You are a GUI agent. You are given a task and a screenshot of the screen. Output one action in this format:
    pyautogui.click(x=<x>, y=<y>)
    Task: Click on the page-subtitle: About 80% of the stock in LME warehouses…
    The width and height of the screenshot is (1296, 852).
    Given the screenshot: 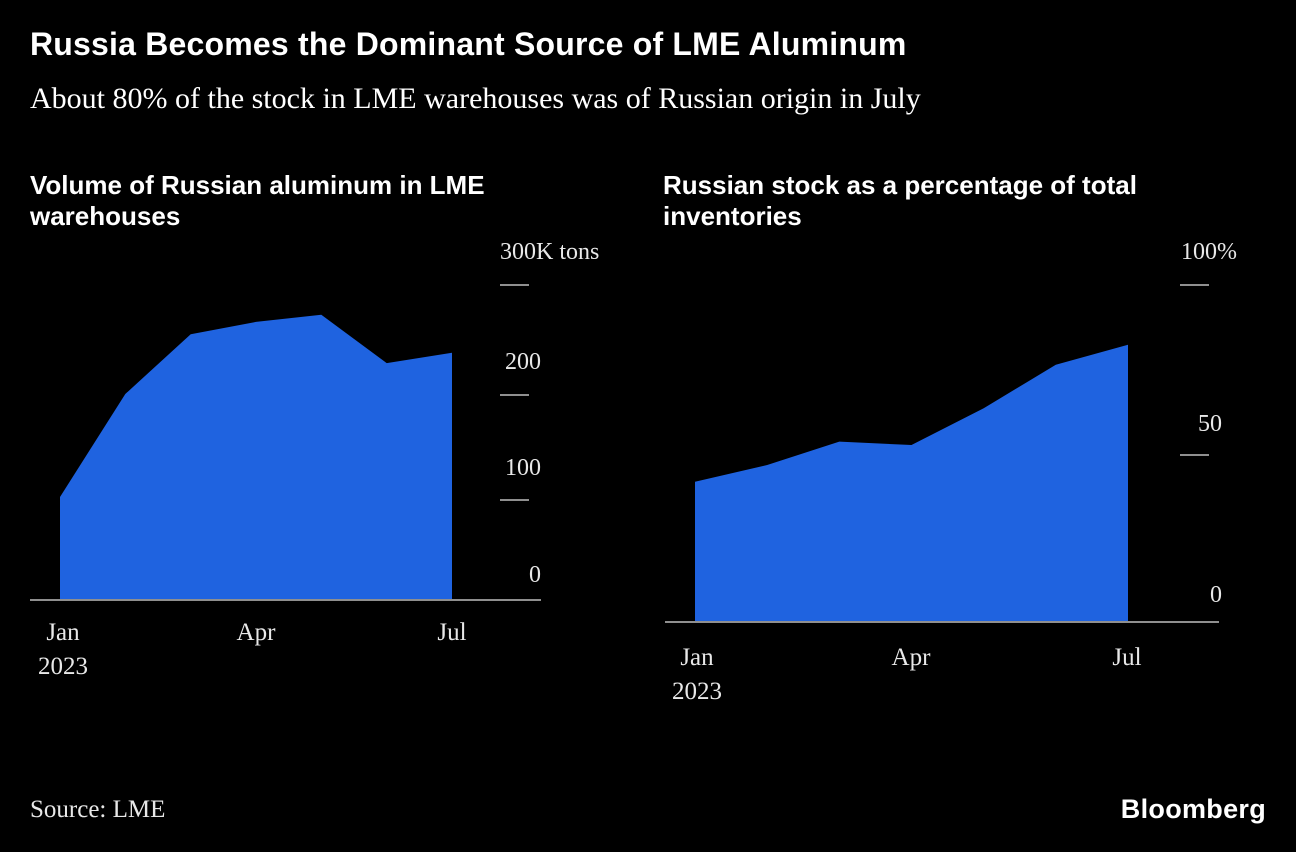 What is the action you would take?
    pyautogui.click(x=475, y=98)
    